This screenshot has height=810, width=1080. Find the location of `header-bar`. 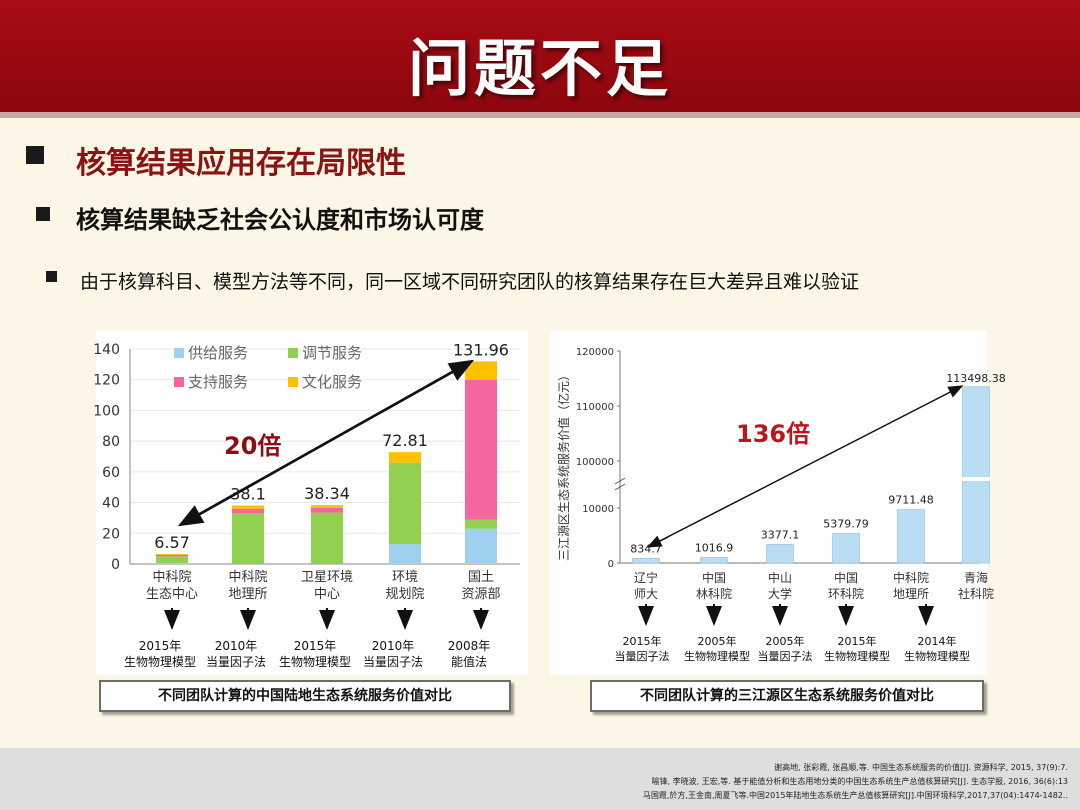

header-bar is located at coordinates (540, 56).